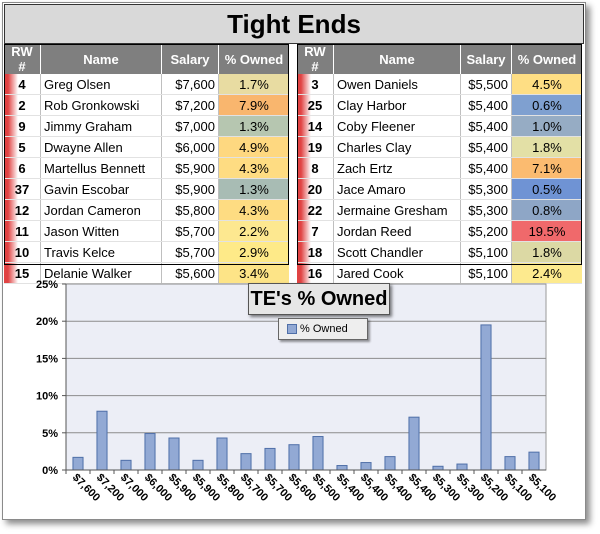 The height and width of the screenshot is (534, 600). What do you see at coordinates (47, 397) in the screenshot?
I see `y-tick-label: 10%` at bounding box center [47, 397].